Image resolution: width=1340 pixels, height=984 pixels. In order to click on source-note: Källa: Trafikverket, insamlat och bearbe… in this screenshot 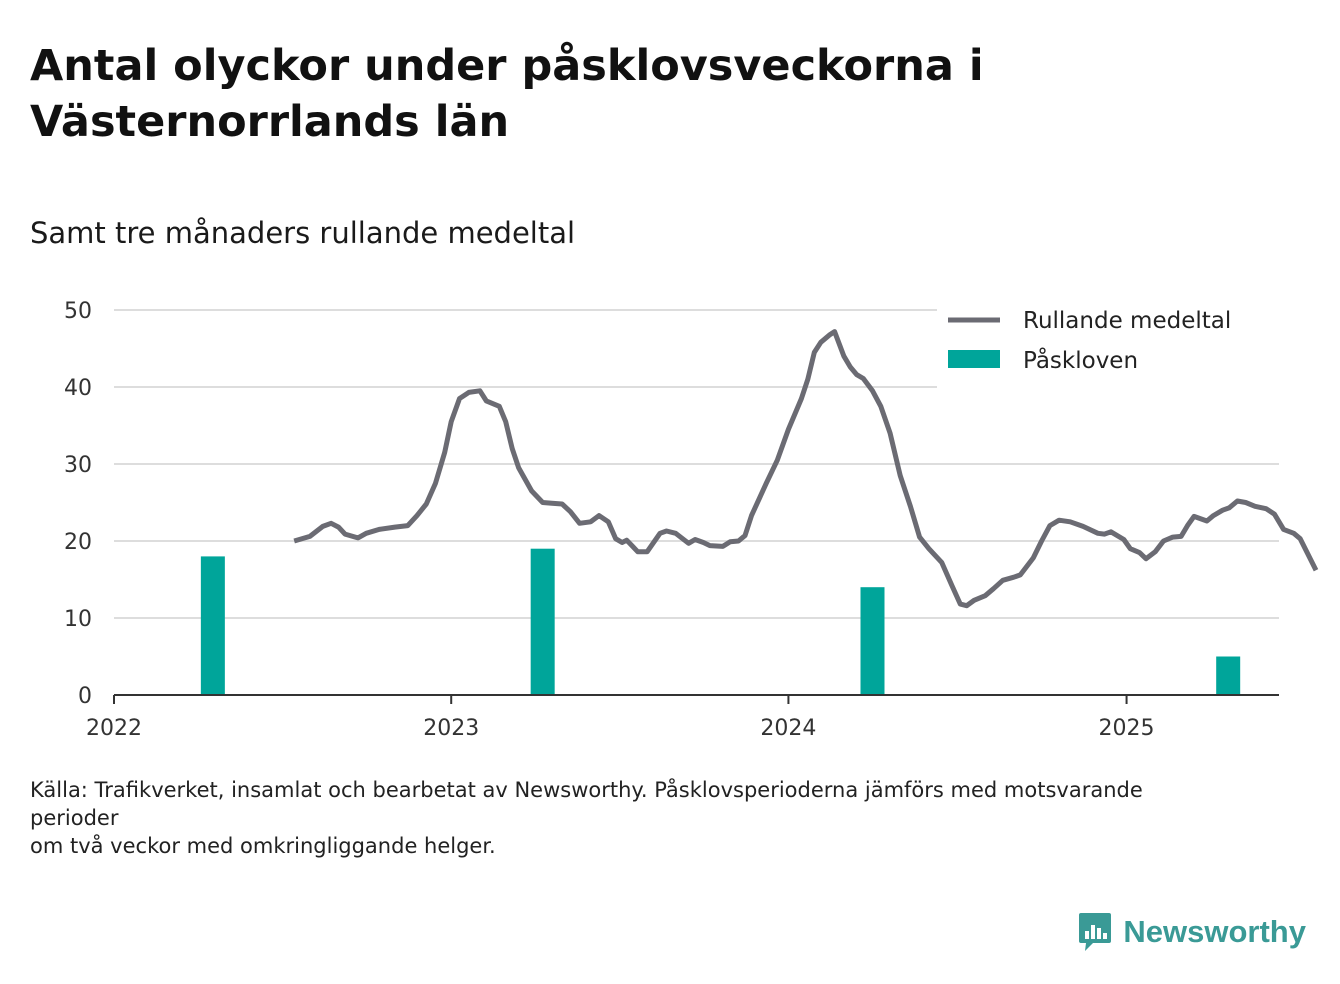, I will do `click(630, 818)`.